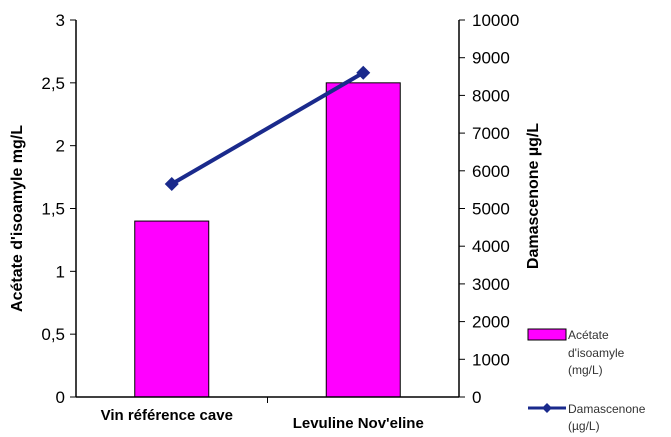 The height and width of the screenshot is (437, 671). Describe the element at coordinates (53, 83) in the screenshot. I see `left-tick-label: 2,5` at that location.